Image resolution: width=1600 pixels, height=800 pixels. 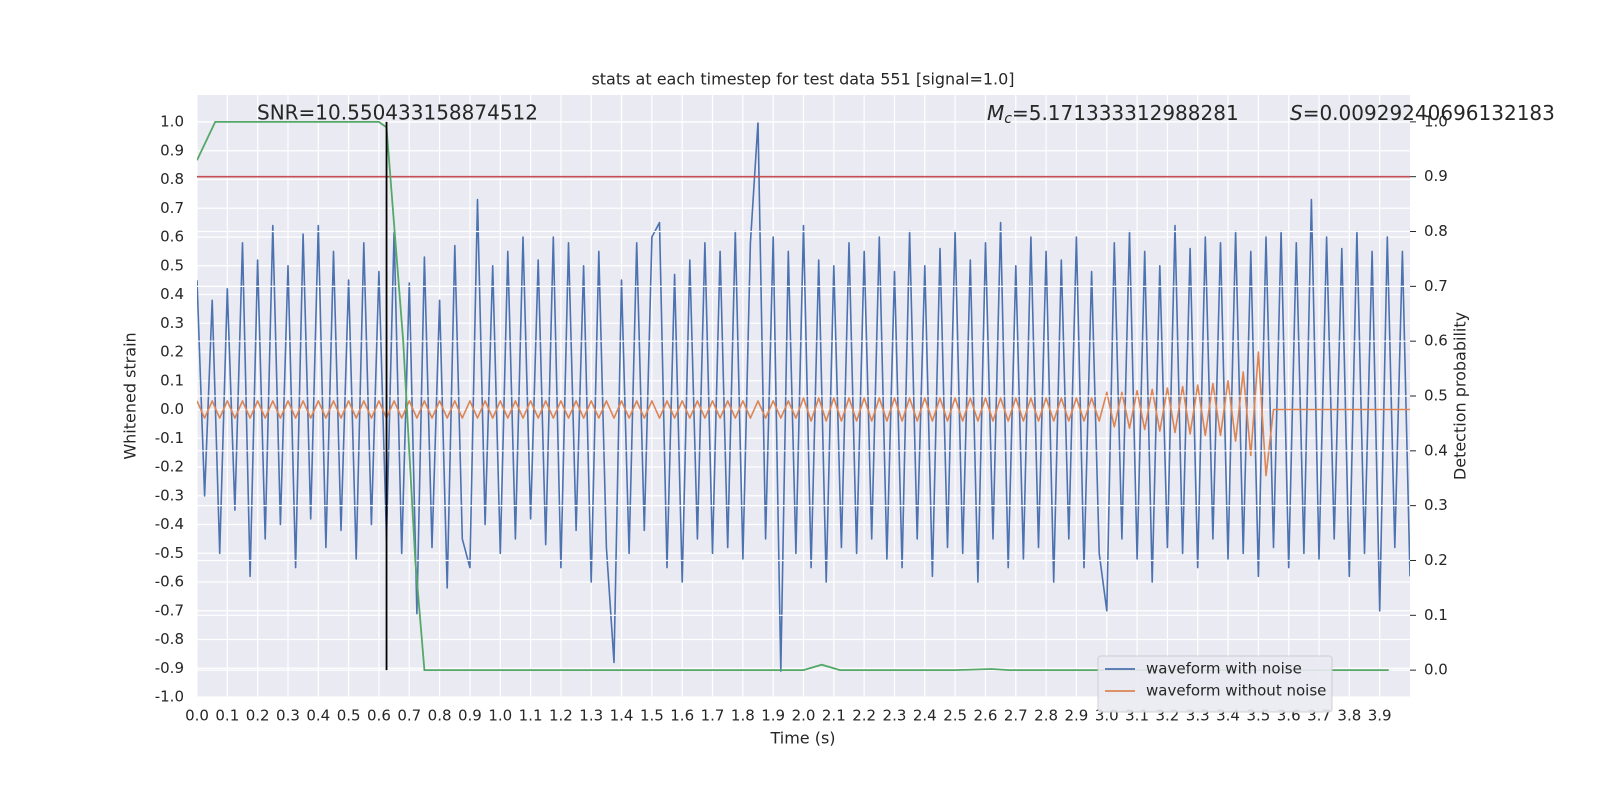 What do you see at coordinates (1076, 716) in the screenshot?
I see `x-tick-label: 2.9` at bounding box center [1076, 716].